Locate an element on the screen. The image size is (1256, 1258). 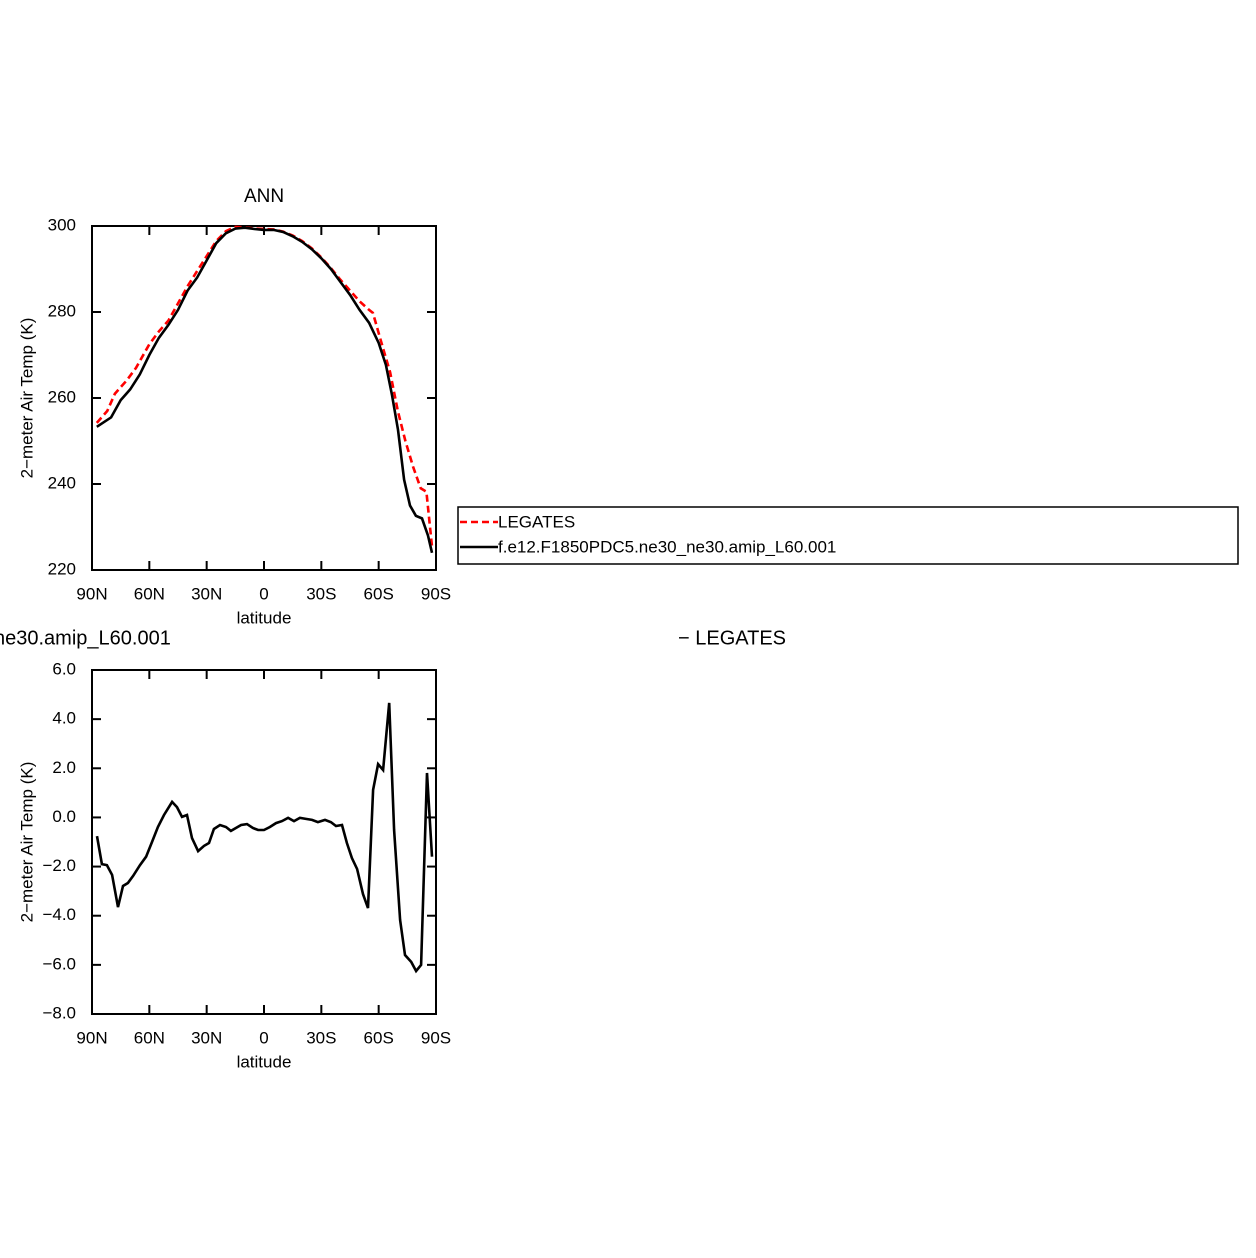
chart-title: ANN is located at coordinates (264, 196).